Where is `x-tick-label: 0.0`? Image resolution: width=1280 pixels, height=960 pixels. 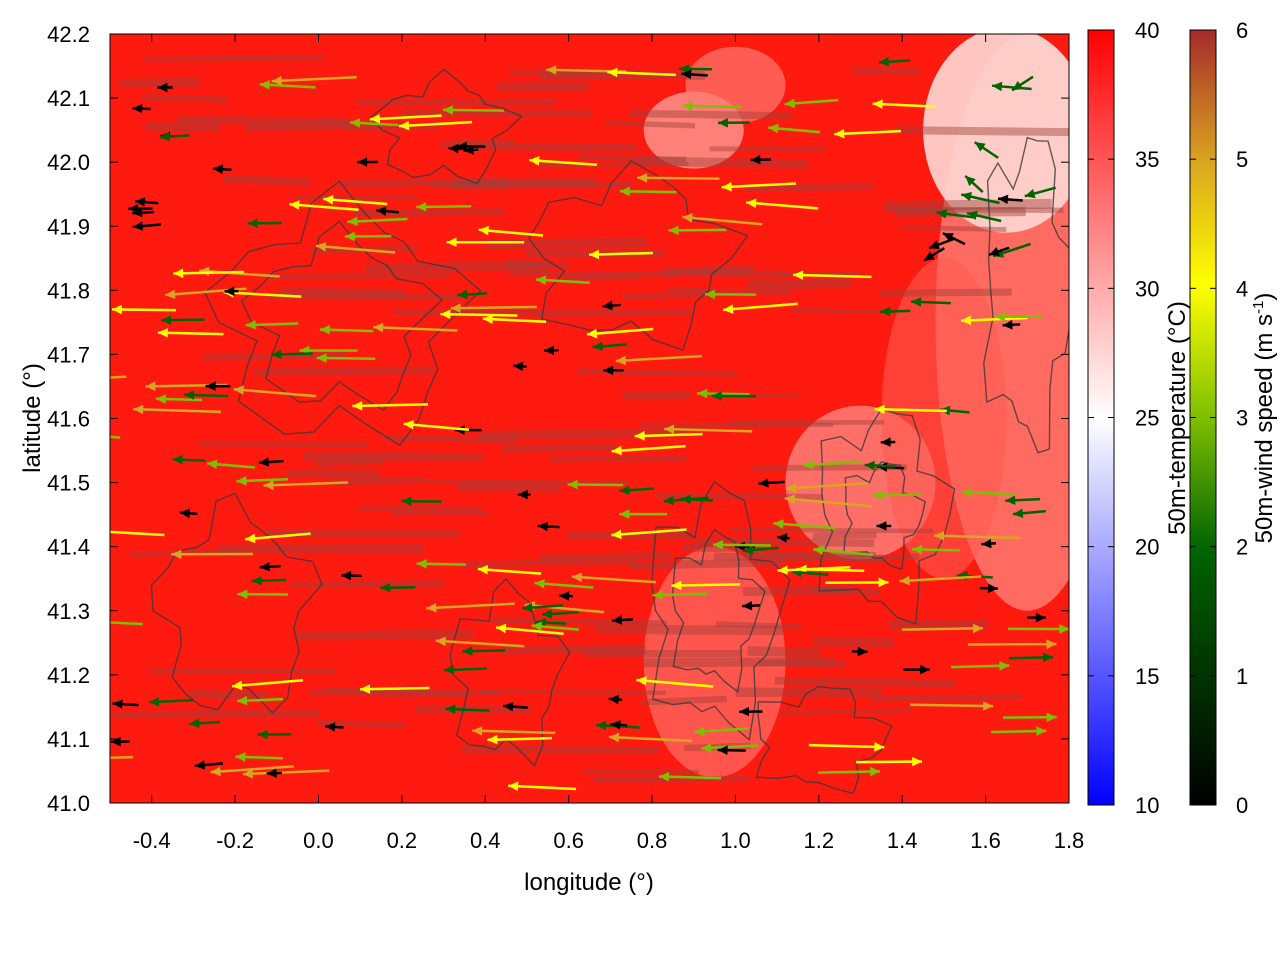
x-tick-label: 0.0 is located at coordinates (318, 840).